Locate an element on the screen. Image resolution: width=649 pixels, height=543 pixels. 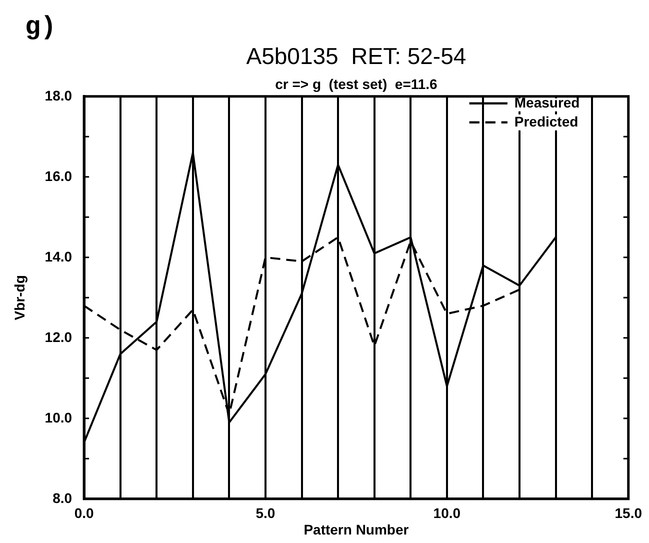
y-tick-label: 14.0 is located at coordinates (58, 256).